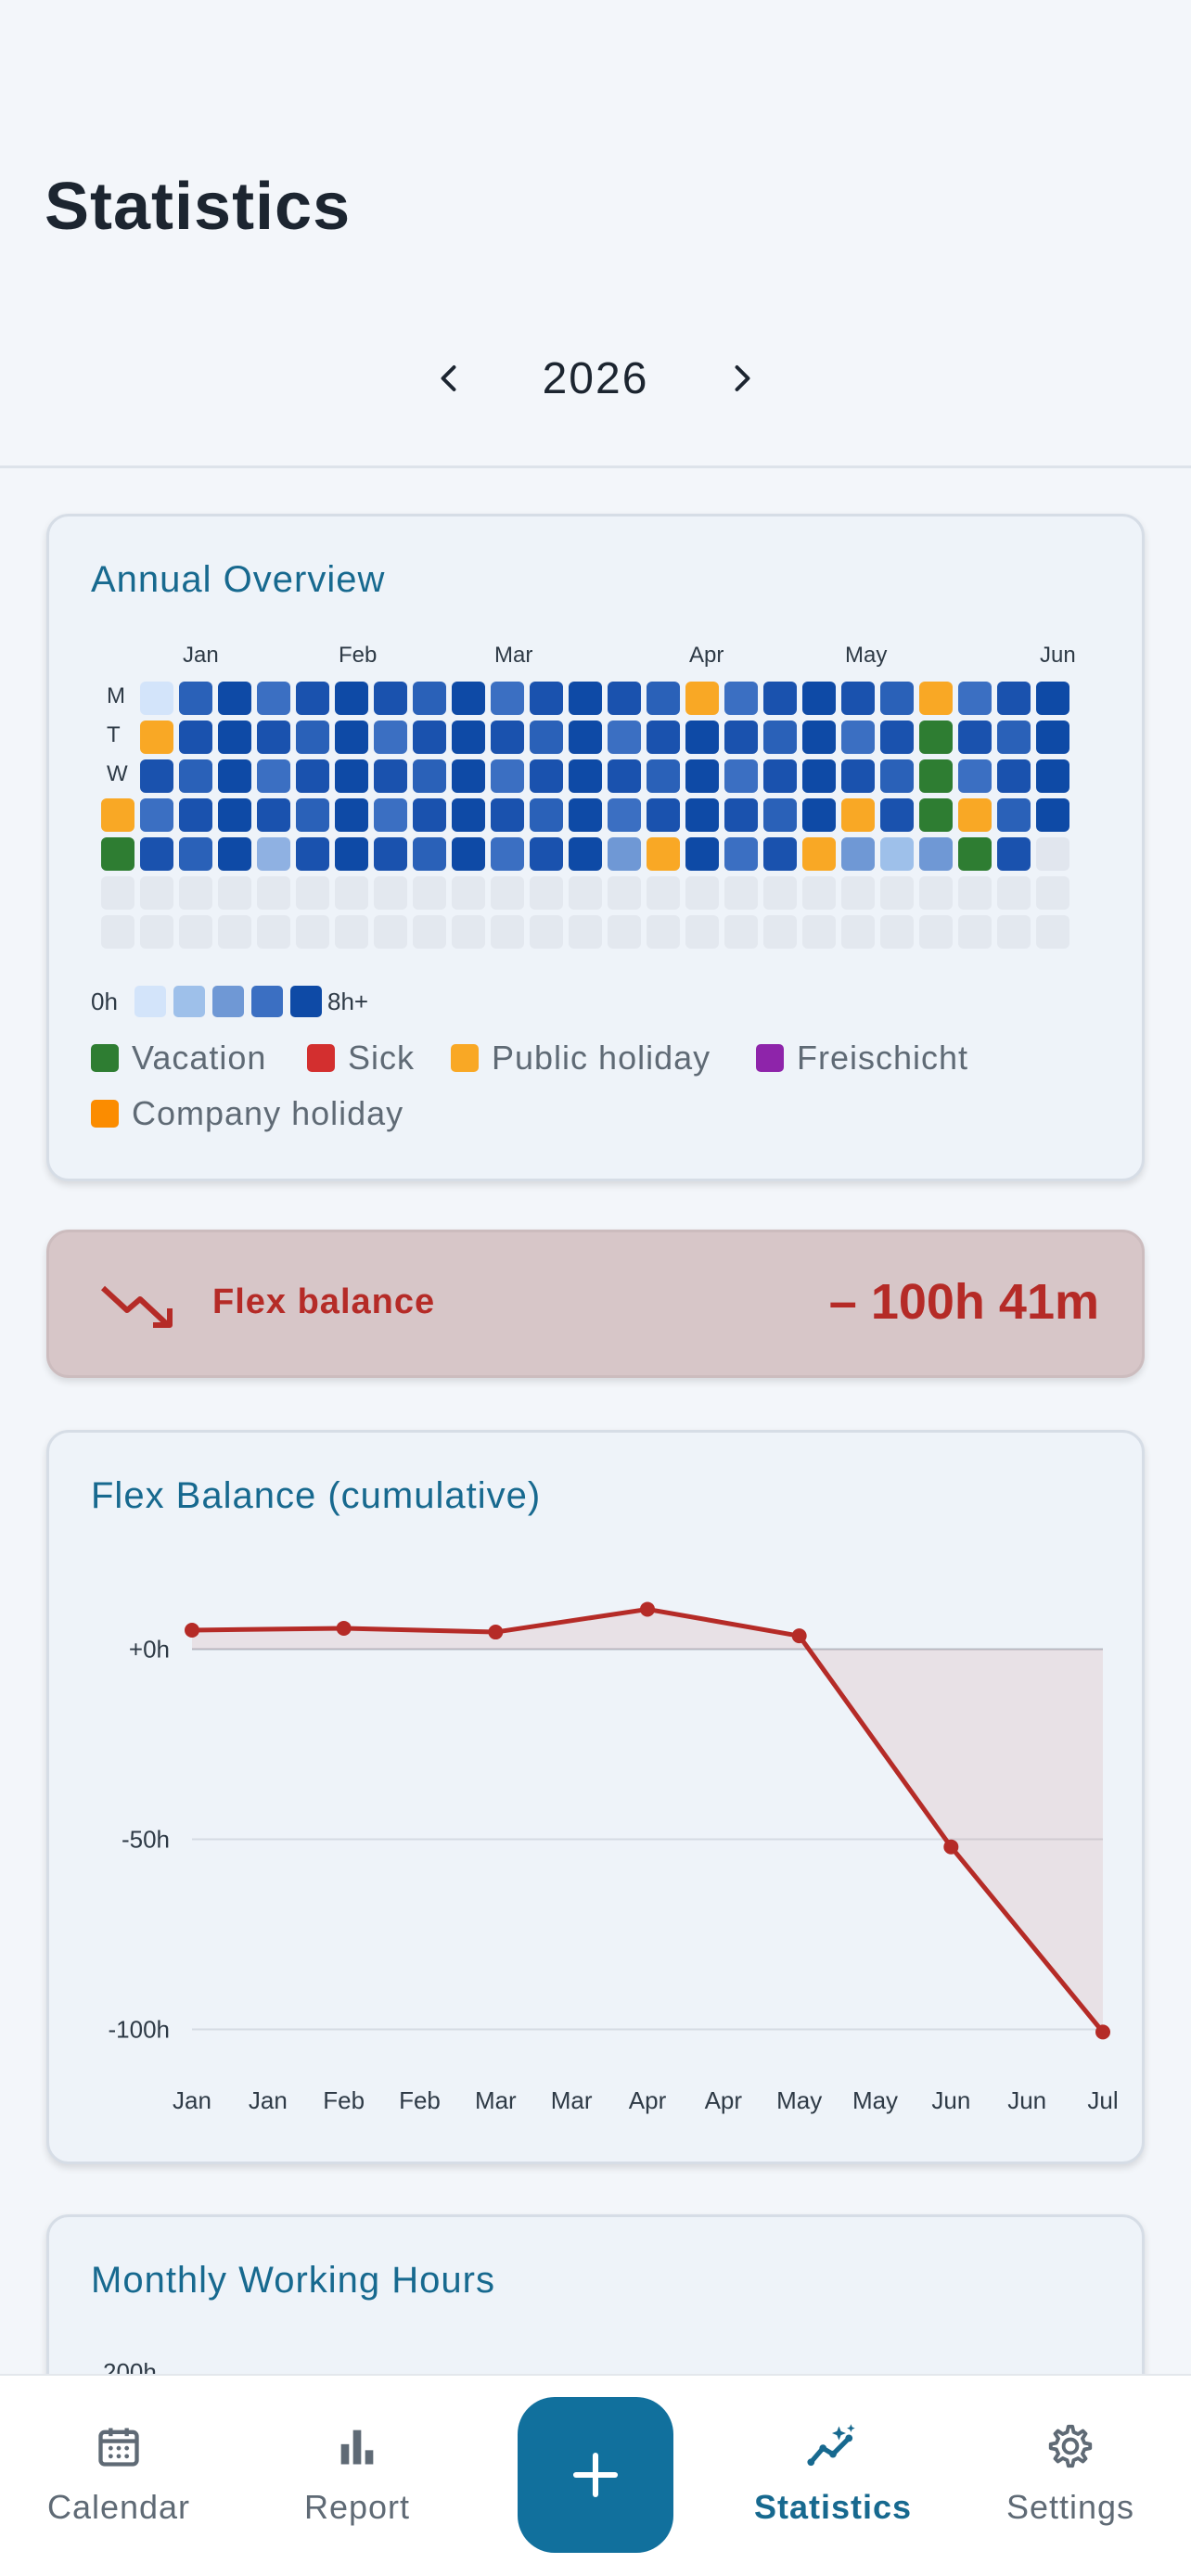 Image resolution: width=1191 pixels, height=2576 pixels. Describe the element at coordinates (1058, 655) in the screenshot. I see `month-label: Jun` at that location.